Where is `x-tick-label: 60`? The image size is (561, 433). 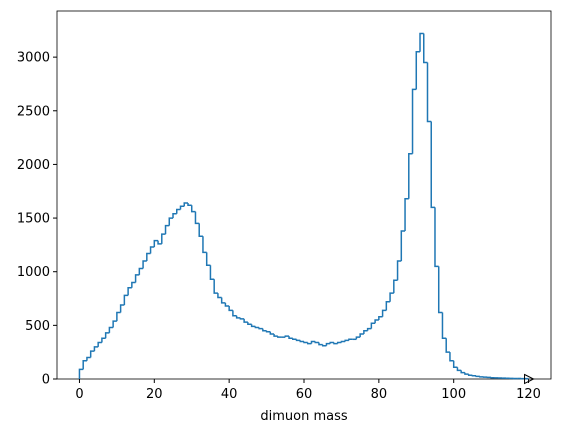
x-tick-label: 60 is located at coordinates (304, 394).